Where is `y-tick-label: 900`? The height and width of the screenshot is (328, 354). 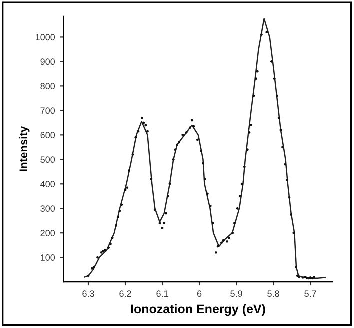
y-tick-label: 900 is located at coordinates (48, 62).